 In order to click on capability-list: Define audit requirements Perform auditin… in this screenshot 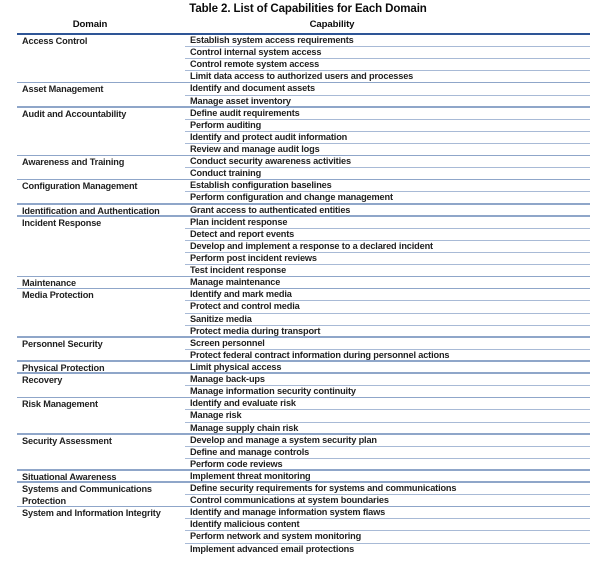, I will do `click(387, 132)`.